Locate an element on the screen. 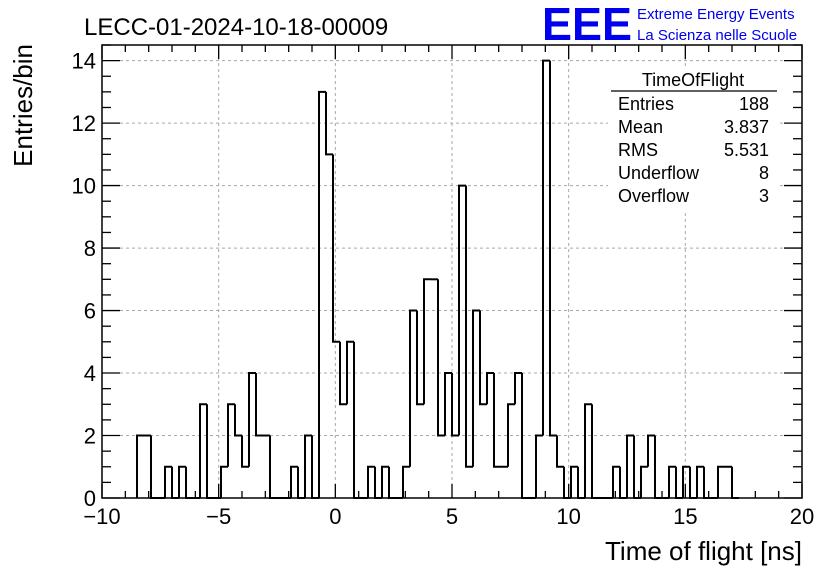  stats-value: 188 is located at coordinates (754, 104).